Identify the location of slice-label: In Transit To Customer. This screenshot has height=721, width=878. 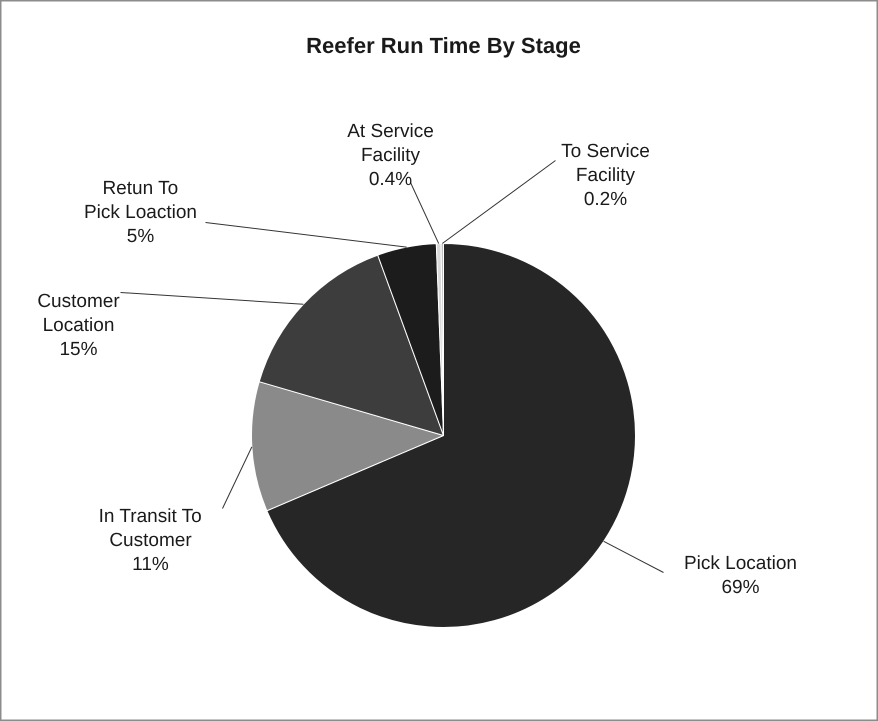
(150, 528).